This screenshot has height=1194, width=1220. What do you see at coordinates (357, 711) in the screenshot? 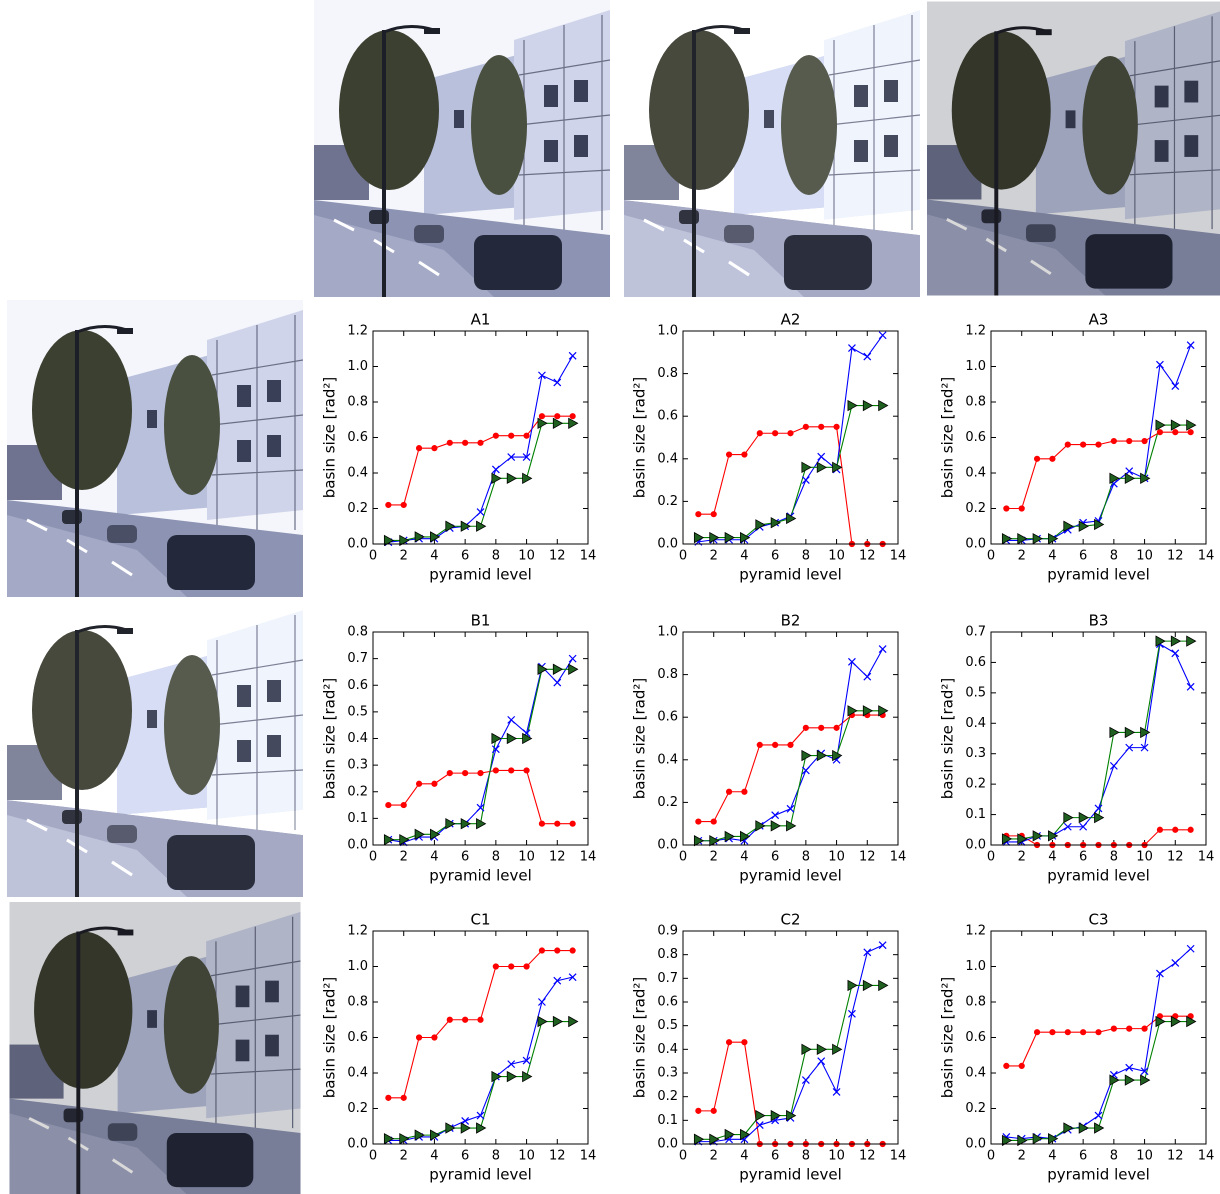
I see `y-tick-label: 0.5` at bounding box center [357, 711].